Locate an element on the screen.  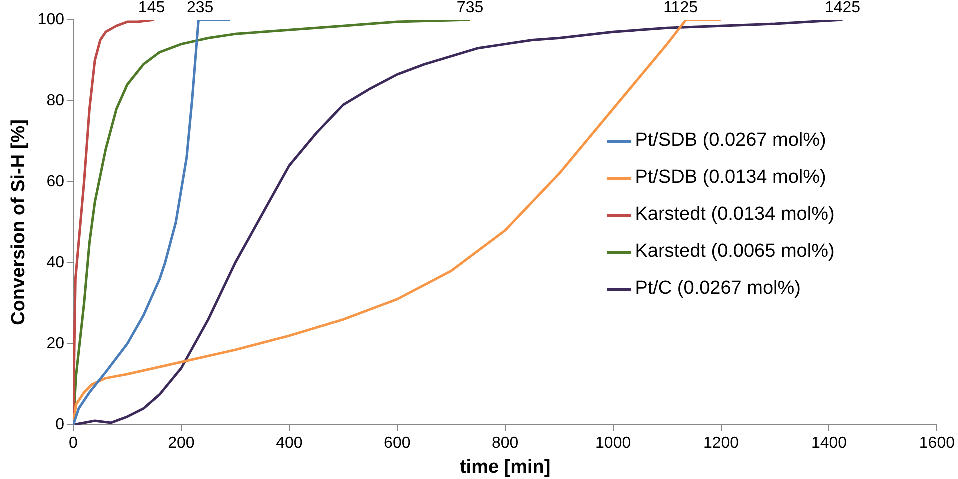
x-tick-label: 600 is located at coordinates (397, 443).